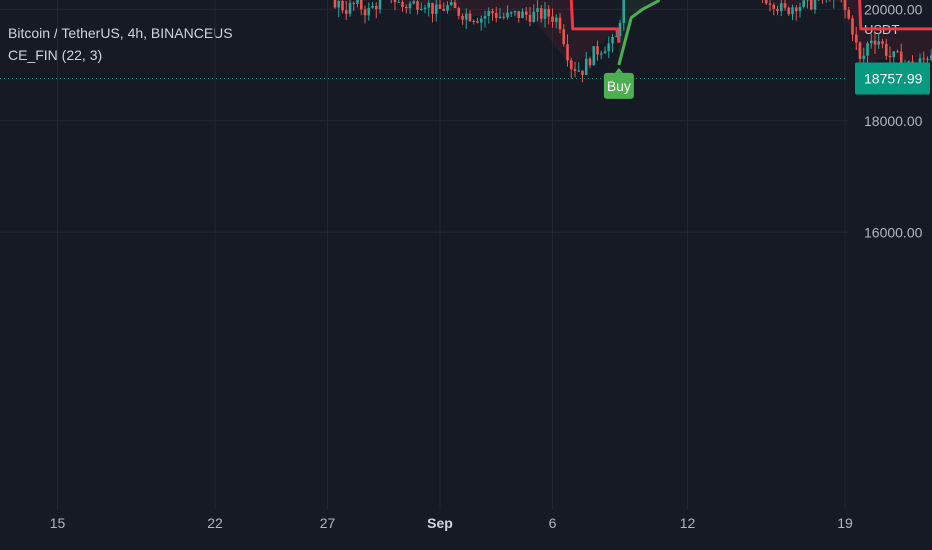 This screenshot has height=550, width=932. I want to click on time-tick: 15, so click(58, 523).